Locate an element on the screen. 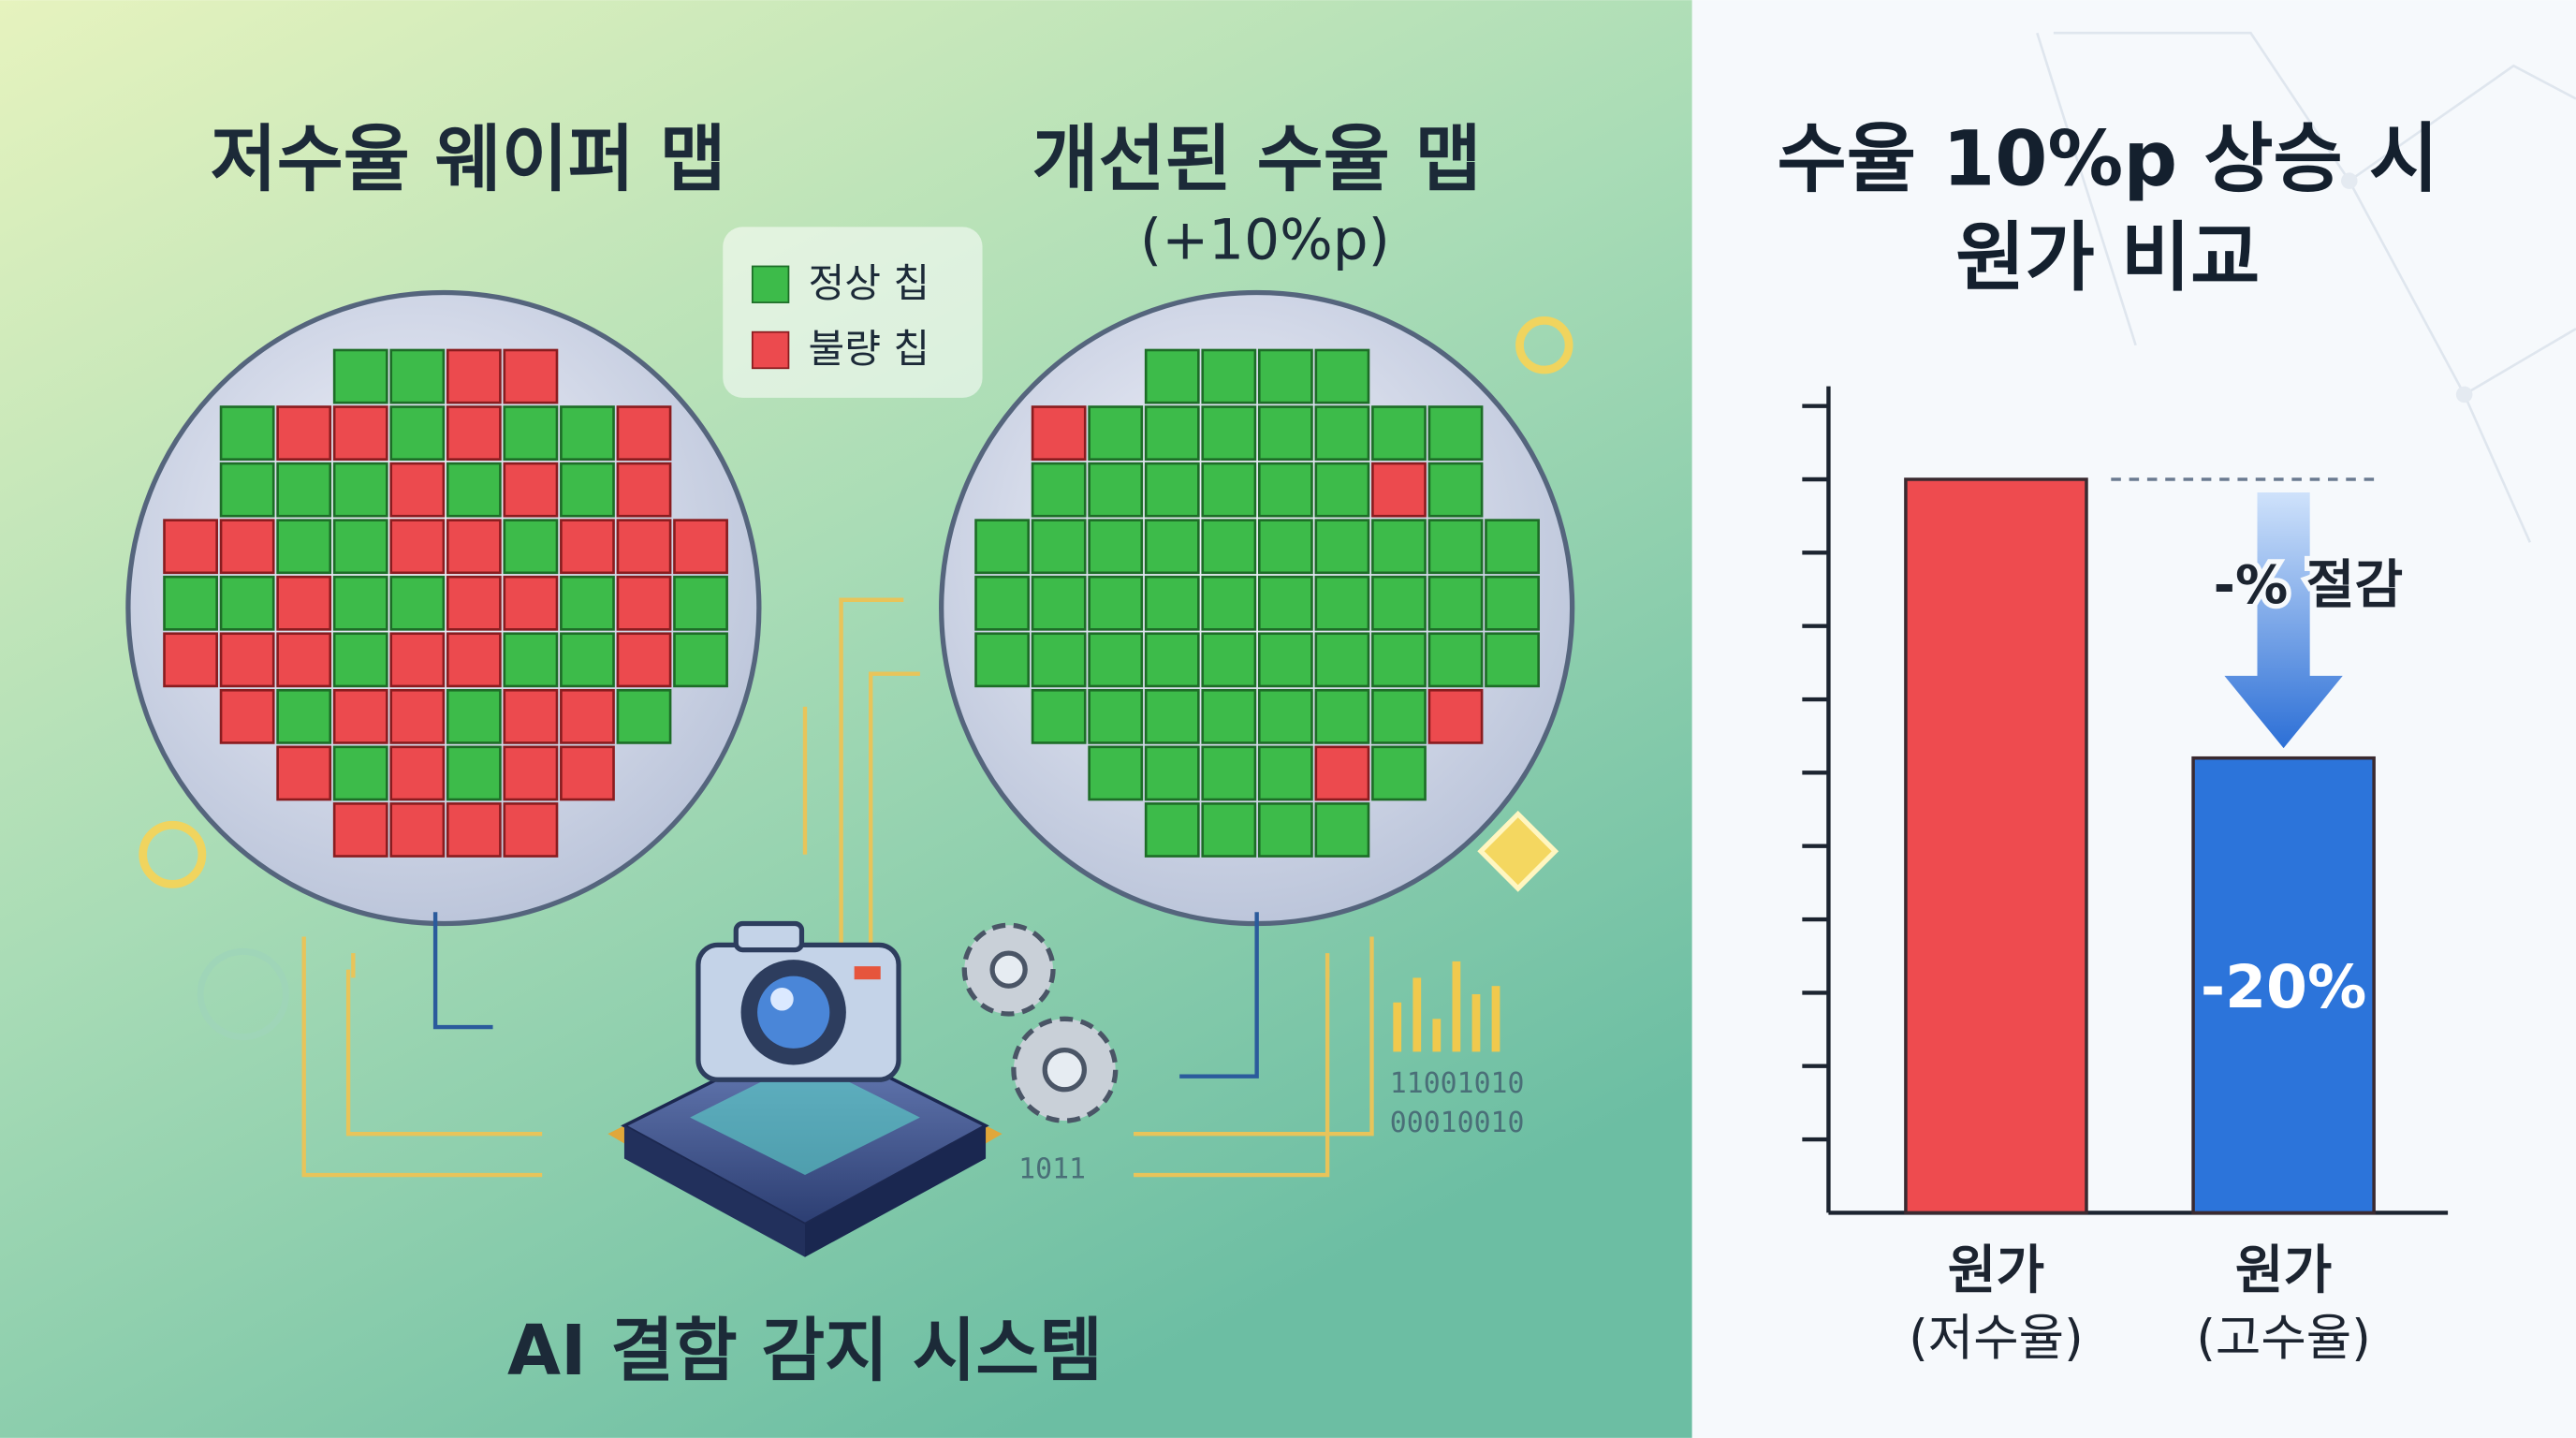 This screenshot has width=2576, height=1438. system-label: AI 결함 감지 시스템 is located at coordinates (805, 1351).